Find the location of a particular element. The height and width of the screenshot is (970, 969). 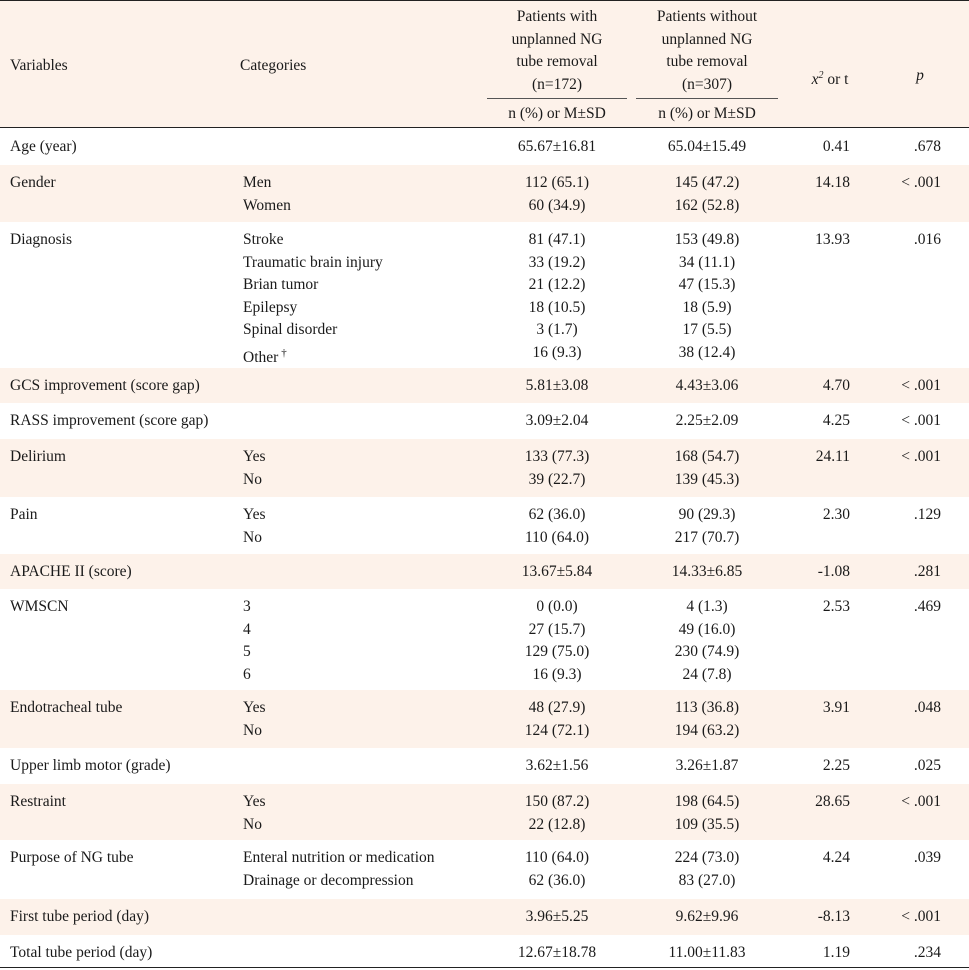

p-value-cell: .469 is located at coordinates (927, 606).